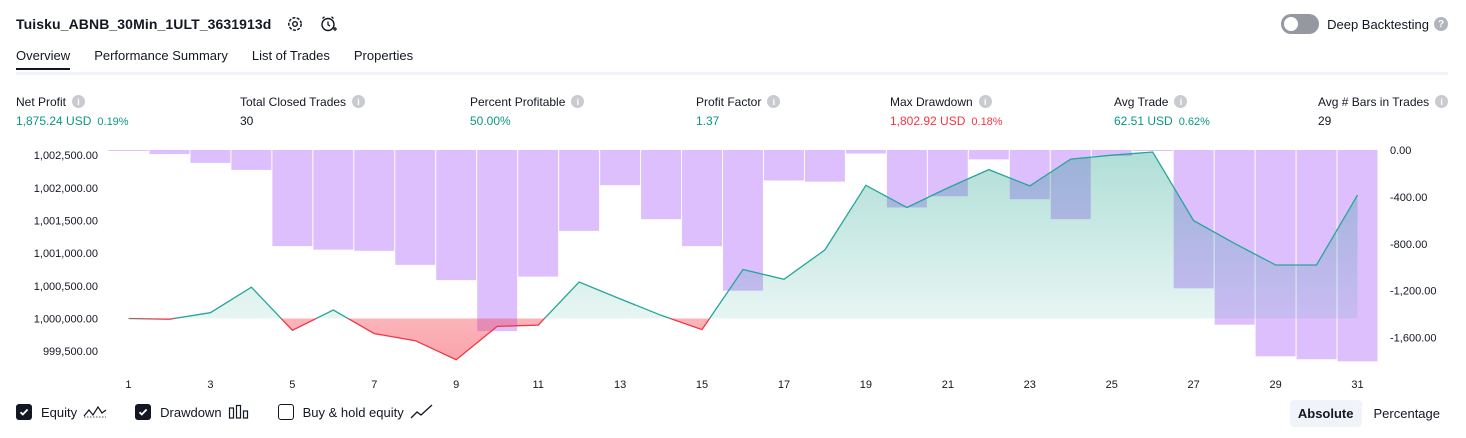 This screenshot has width=1466, height=438. I want to click on metric-value: 1,802.92 USD, so click(928, 121).